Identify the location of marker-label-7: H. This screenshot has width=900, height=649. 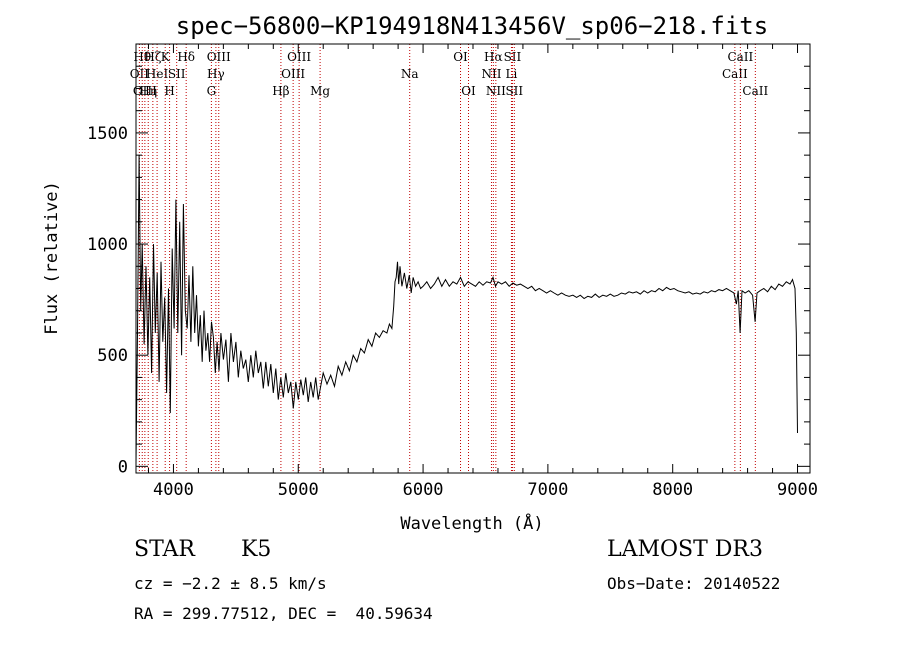
(169, 91).